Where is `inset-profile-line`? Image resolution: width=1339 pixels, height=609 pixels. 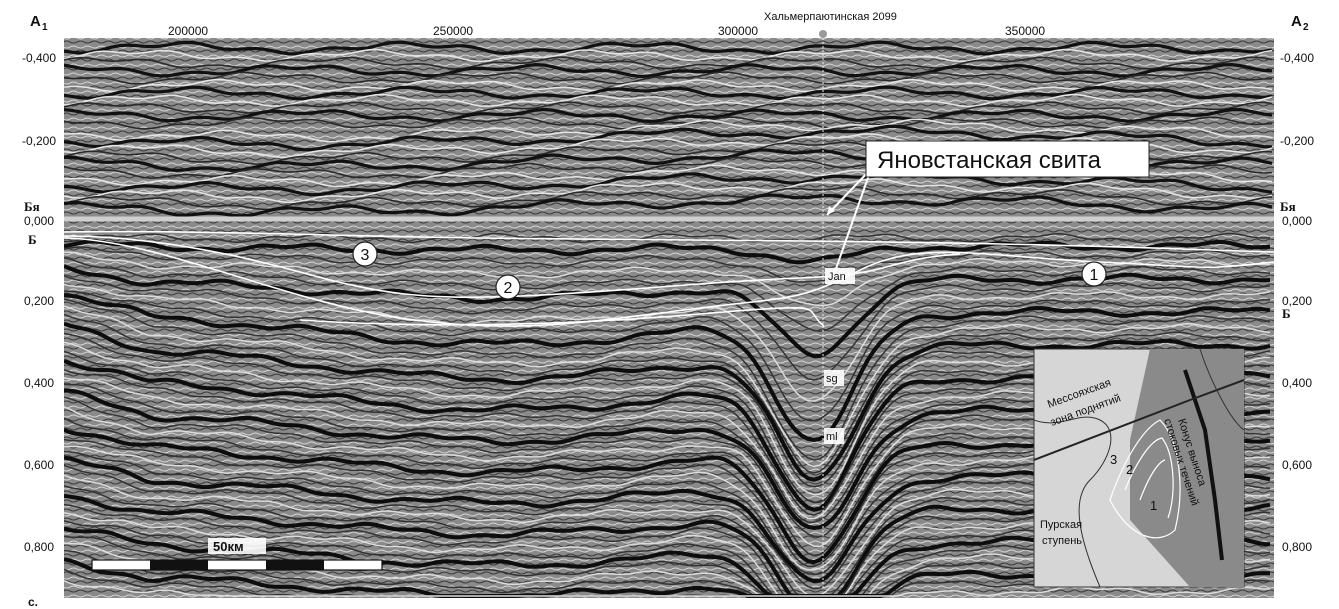 inset-profile-line is located at coordinates (1139, 420).